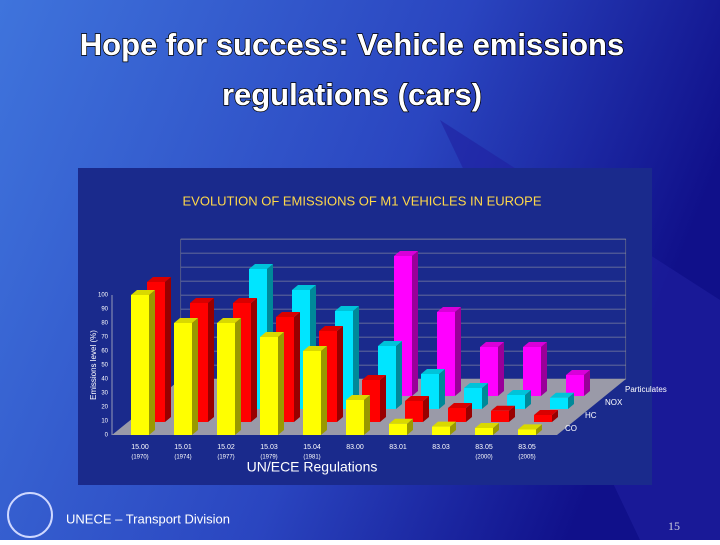 Image resolution: width=720 pixels, height=545 pixels. Describe the element at coordinates (312, 447) in the screenshot. I see `x-tick-label: 15.04` at that location.